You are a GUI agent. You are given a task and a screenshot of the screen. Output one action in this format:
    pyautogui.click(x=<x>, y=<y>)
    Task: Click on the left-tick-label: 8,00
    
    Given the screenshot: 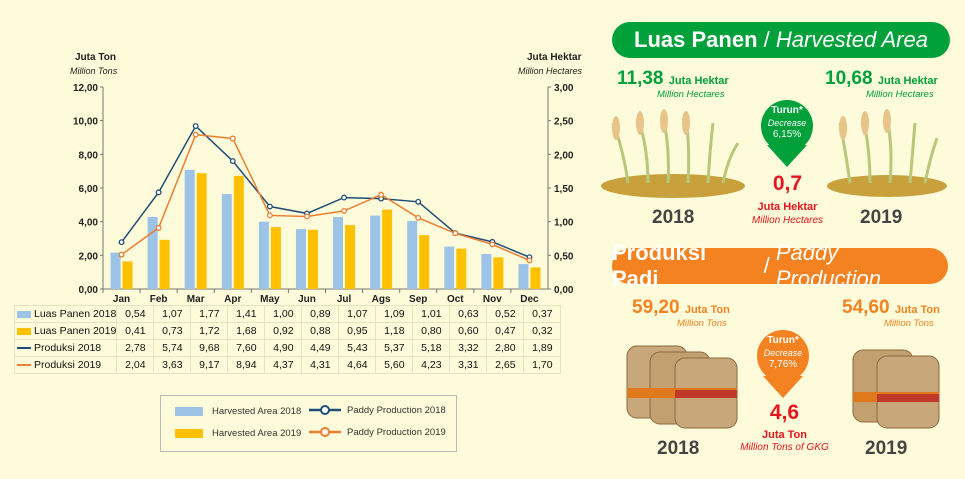 What is the action you would take?
    pyautogui.click(x=89, y=155)
    